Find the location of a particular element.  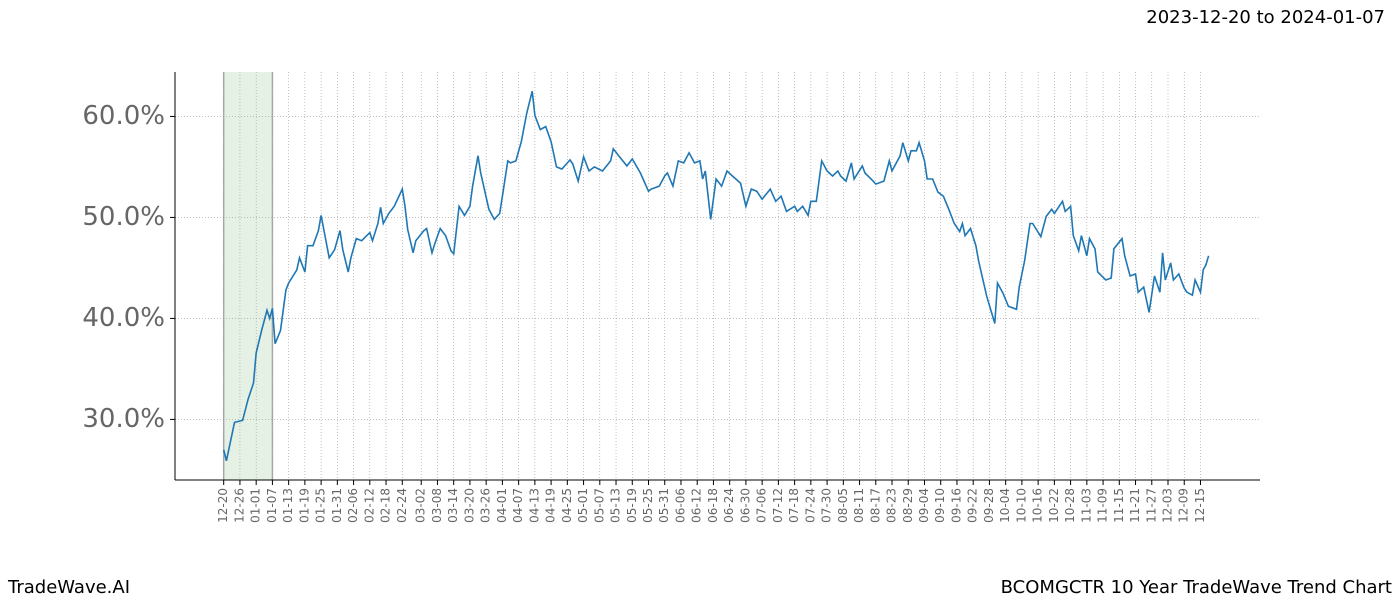

x-tick-label: 07-24 is located at coordinates (810, 505).